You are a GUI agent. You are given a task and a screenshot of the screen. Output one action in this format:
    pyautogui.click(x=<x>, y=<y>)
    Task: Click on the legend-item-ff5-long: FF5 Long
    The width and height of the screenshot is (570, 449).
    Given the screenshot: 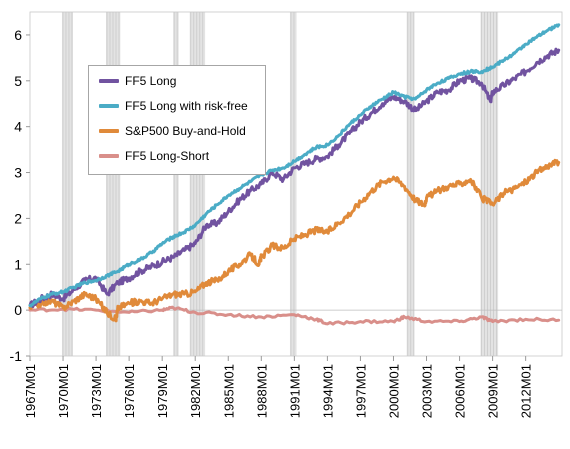 What is the action you would take?
    pyautogui.click(x=137, y=81)
    